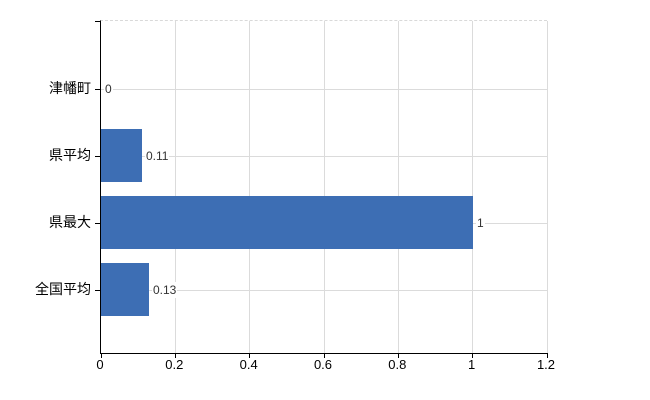 The image size is (650, 400). What do you see at coordinates (397, 364) in the screenshot?
I see `x-tick-label: 0.8` at bounding box center [397, 364].